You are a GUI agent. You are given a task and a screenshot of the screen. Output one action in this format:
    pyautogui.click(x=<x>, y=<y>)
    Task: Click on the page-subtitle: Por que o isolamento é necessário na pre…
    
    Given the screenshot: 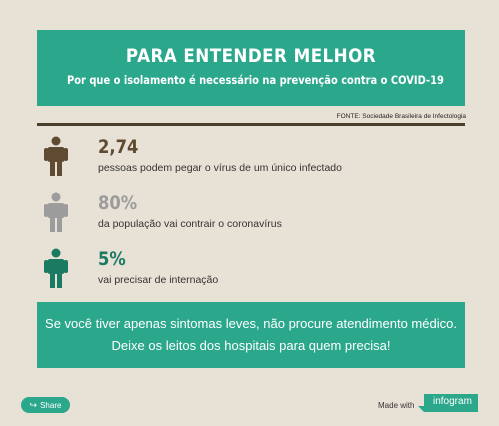 What is the action you would take?
    pyautogui.click(x=255, y=80)
    